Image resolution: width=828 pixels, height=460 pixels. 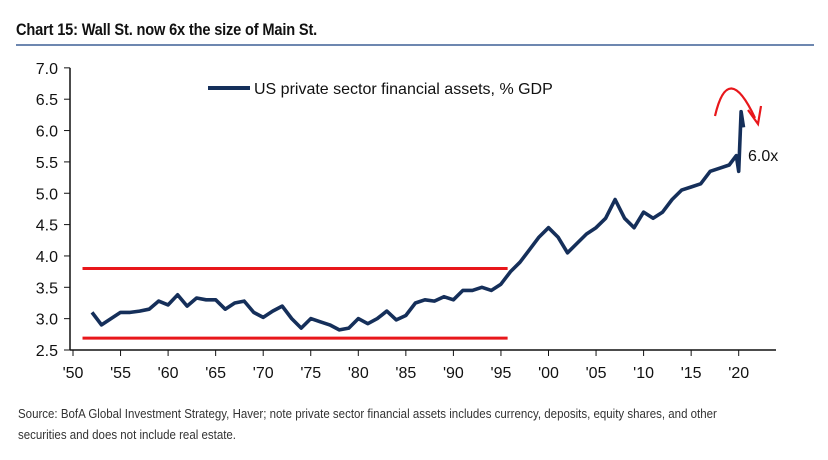 I want to click on arrowhead-icon, so click(x=755, y=116).